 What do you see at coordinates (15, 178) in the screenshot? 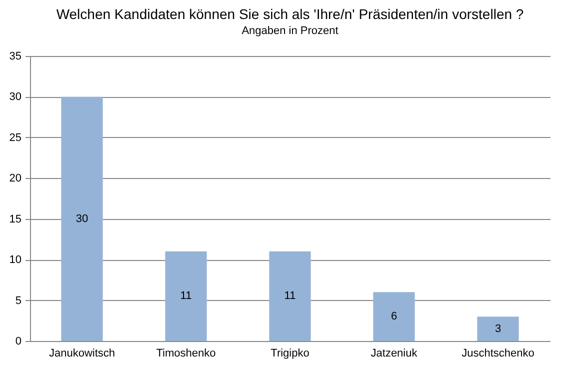
I see `y-tick-label: 20` at bounding box center [15, 178].